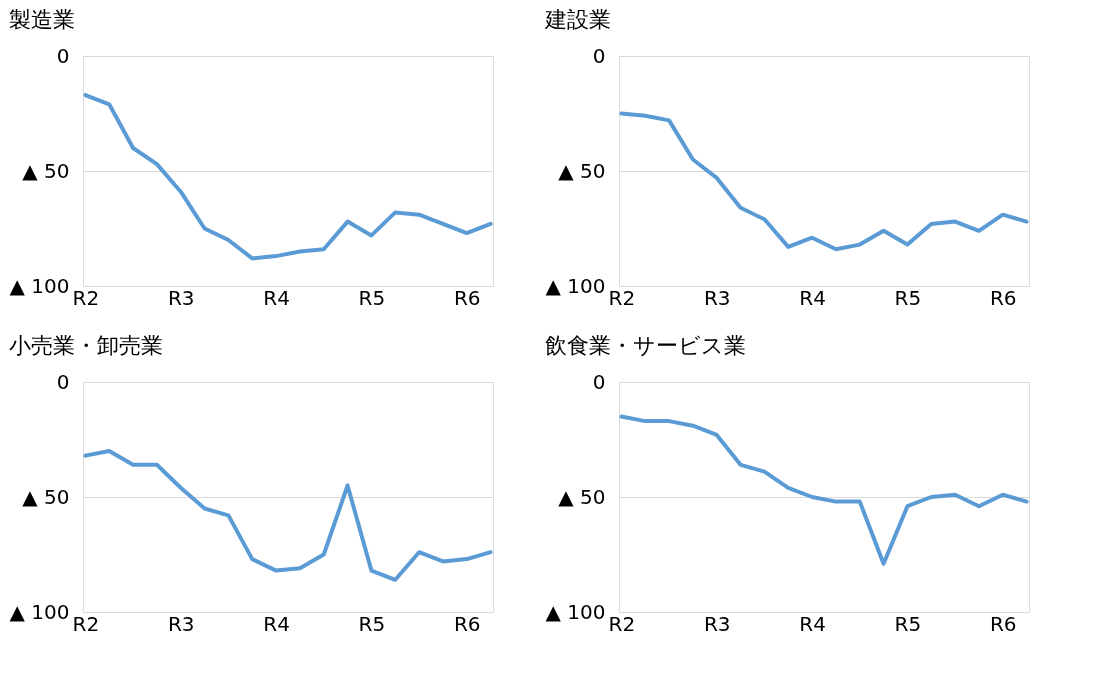  I want to click on chart-title: 製造業, so click(42, 19).